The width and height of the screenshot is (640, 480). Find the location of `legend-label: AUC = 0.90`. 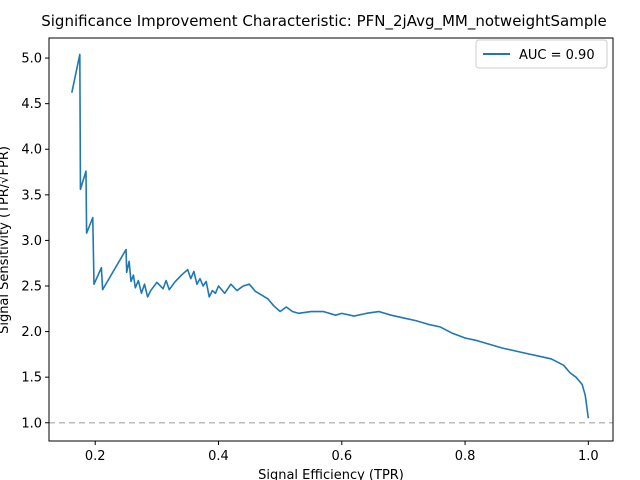

legend-label: AUC = 0.90 is located at coordinates (557, 55).